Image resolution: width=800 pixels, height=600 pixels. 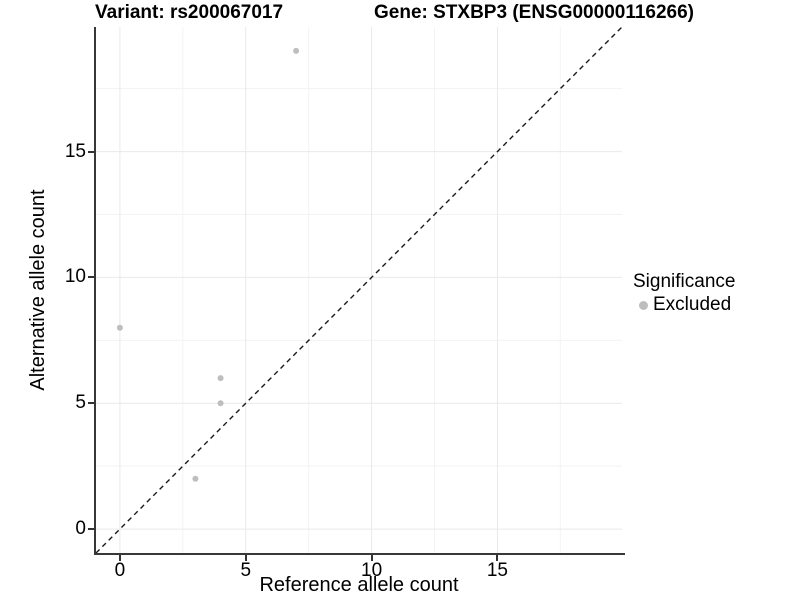 What do you see at coordinates (359, 585) in the screenshot?
I see `x-axis-title: Reference allele count` at bounding box center [359, 585].